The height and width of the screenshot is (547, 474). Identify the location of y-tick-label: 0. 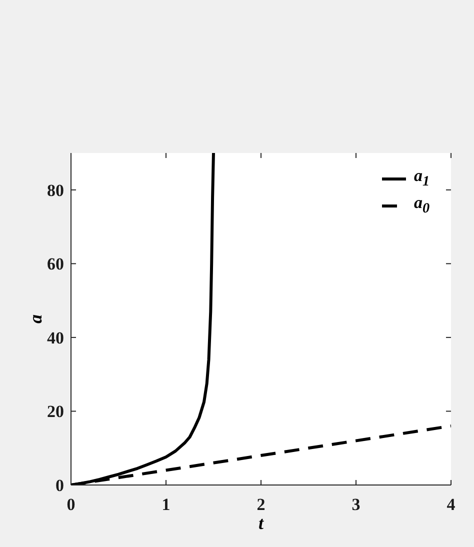
(60, 485).